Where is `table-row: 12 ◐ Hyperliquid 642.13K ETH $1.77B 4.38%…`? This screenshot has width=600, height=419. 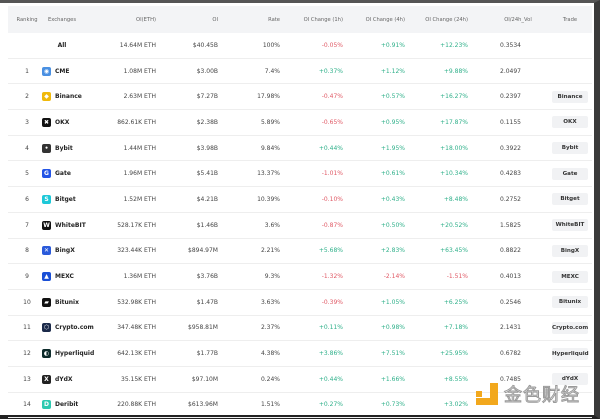
table-row: 12 ◐ Hyperliquid 642.13K ETH $1.77B 4.38%… is located at coordinates (300, 354).